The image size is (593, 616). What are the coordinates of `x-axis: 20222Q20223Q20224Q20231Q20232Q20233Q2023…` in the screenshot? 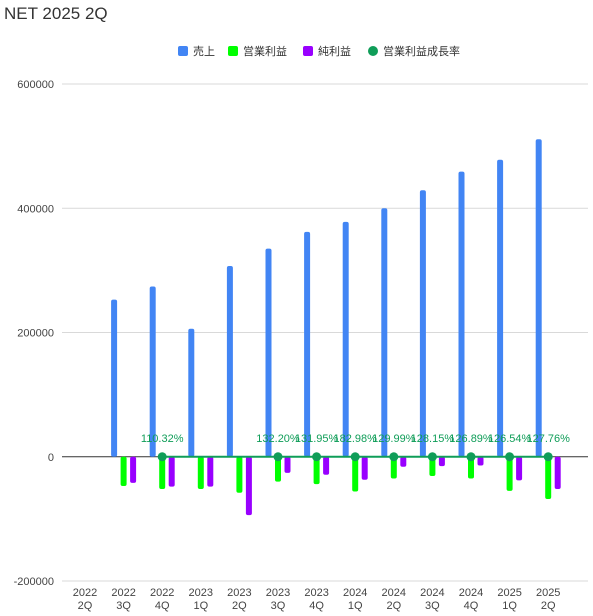 It's located at (317, 599).